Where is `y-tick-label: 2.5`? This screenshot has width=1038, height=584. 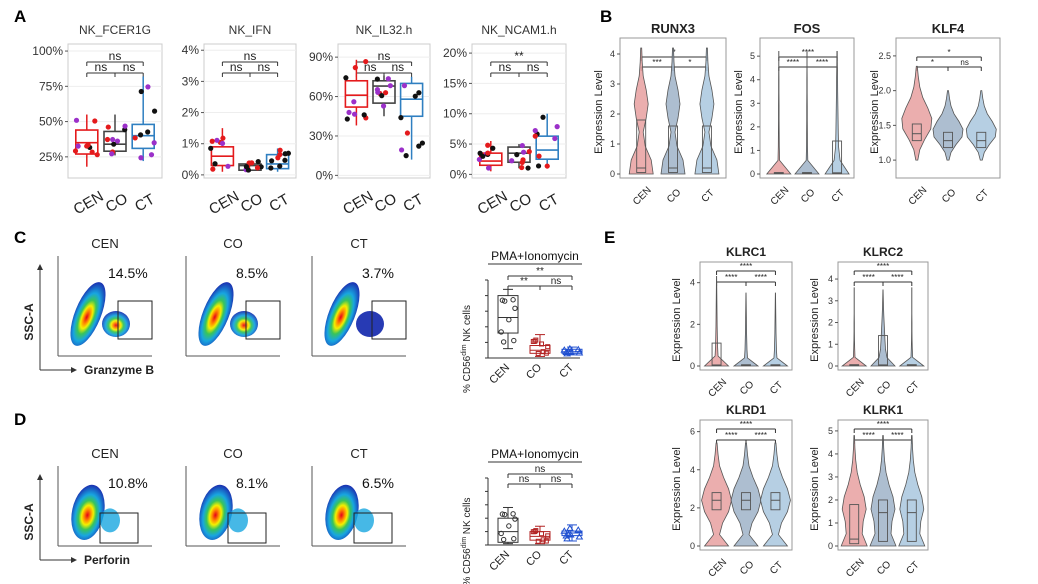 y-tick-label: 2.5 is located at coordinates (884, 56).